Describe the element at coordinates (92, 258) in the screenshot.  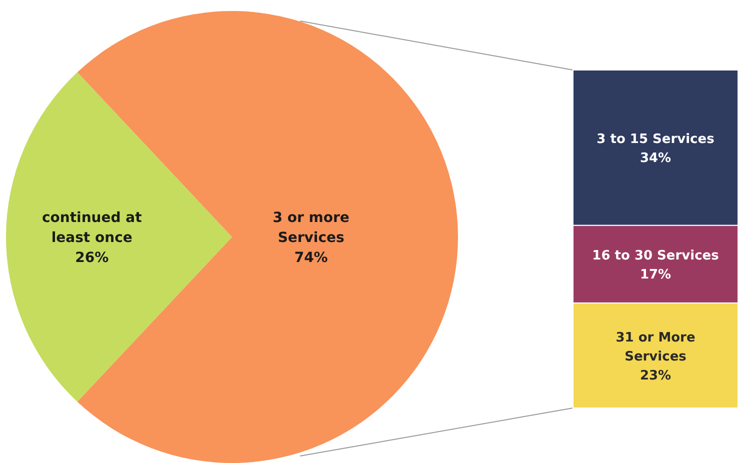
I see `data-label: 26%` at that location.